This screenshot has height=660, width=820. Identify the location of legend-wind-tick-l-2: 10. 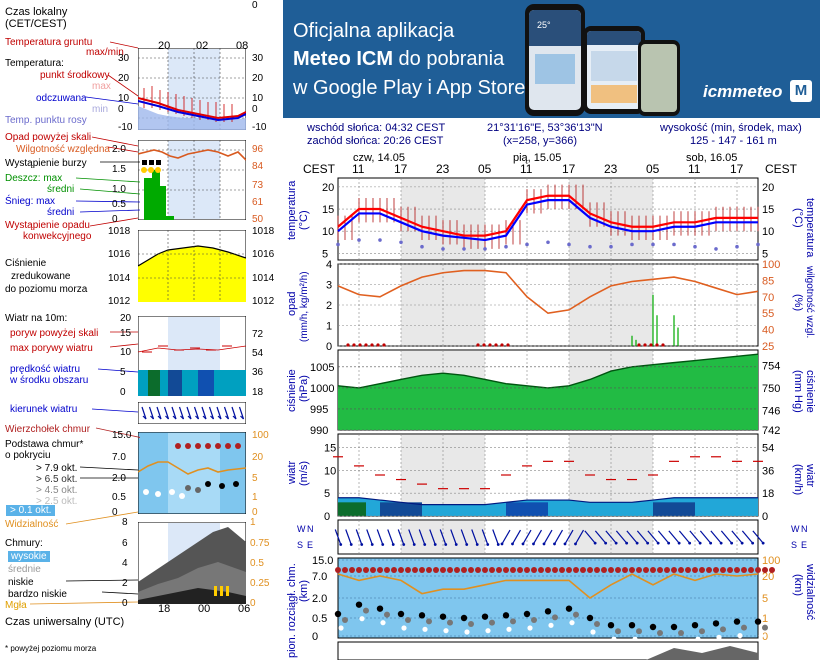
(126, 352).